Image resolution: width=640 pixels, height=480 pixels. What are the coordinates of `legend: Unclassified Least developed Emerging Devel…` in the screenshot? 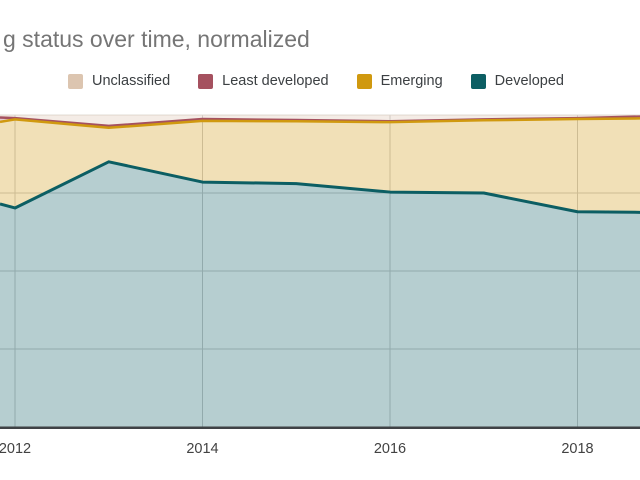 It's located at (316, 81).